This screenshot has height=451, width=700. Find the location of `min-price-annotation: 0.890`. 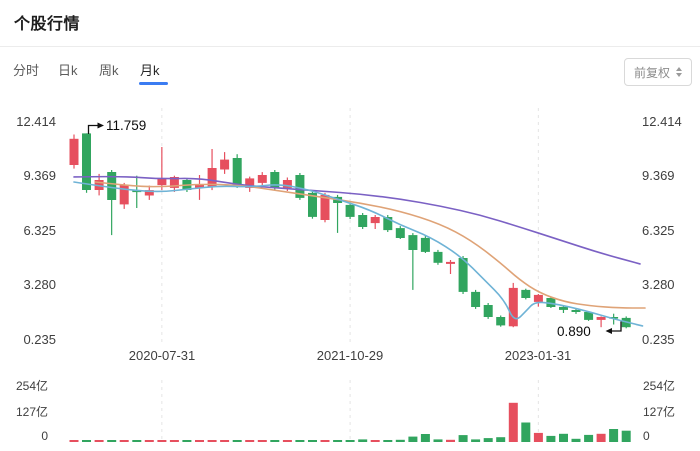

min-price-annotation: 0.890 is located at coordinates (574, 331).